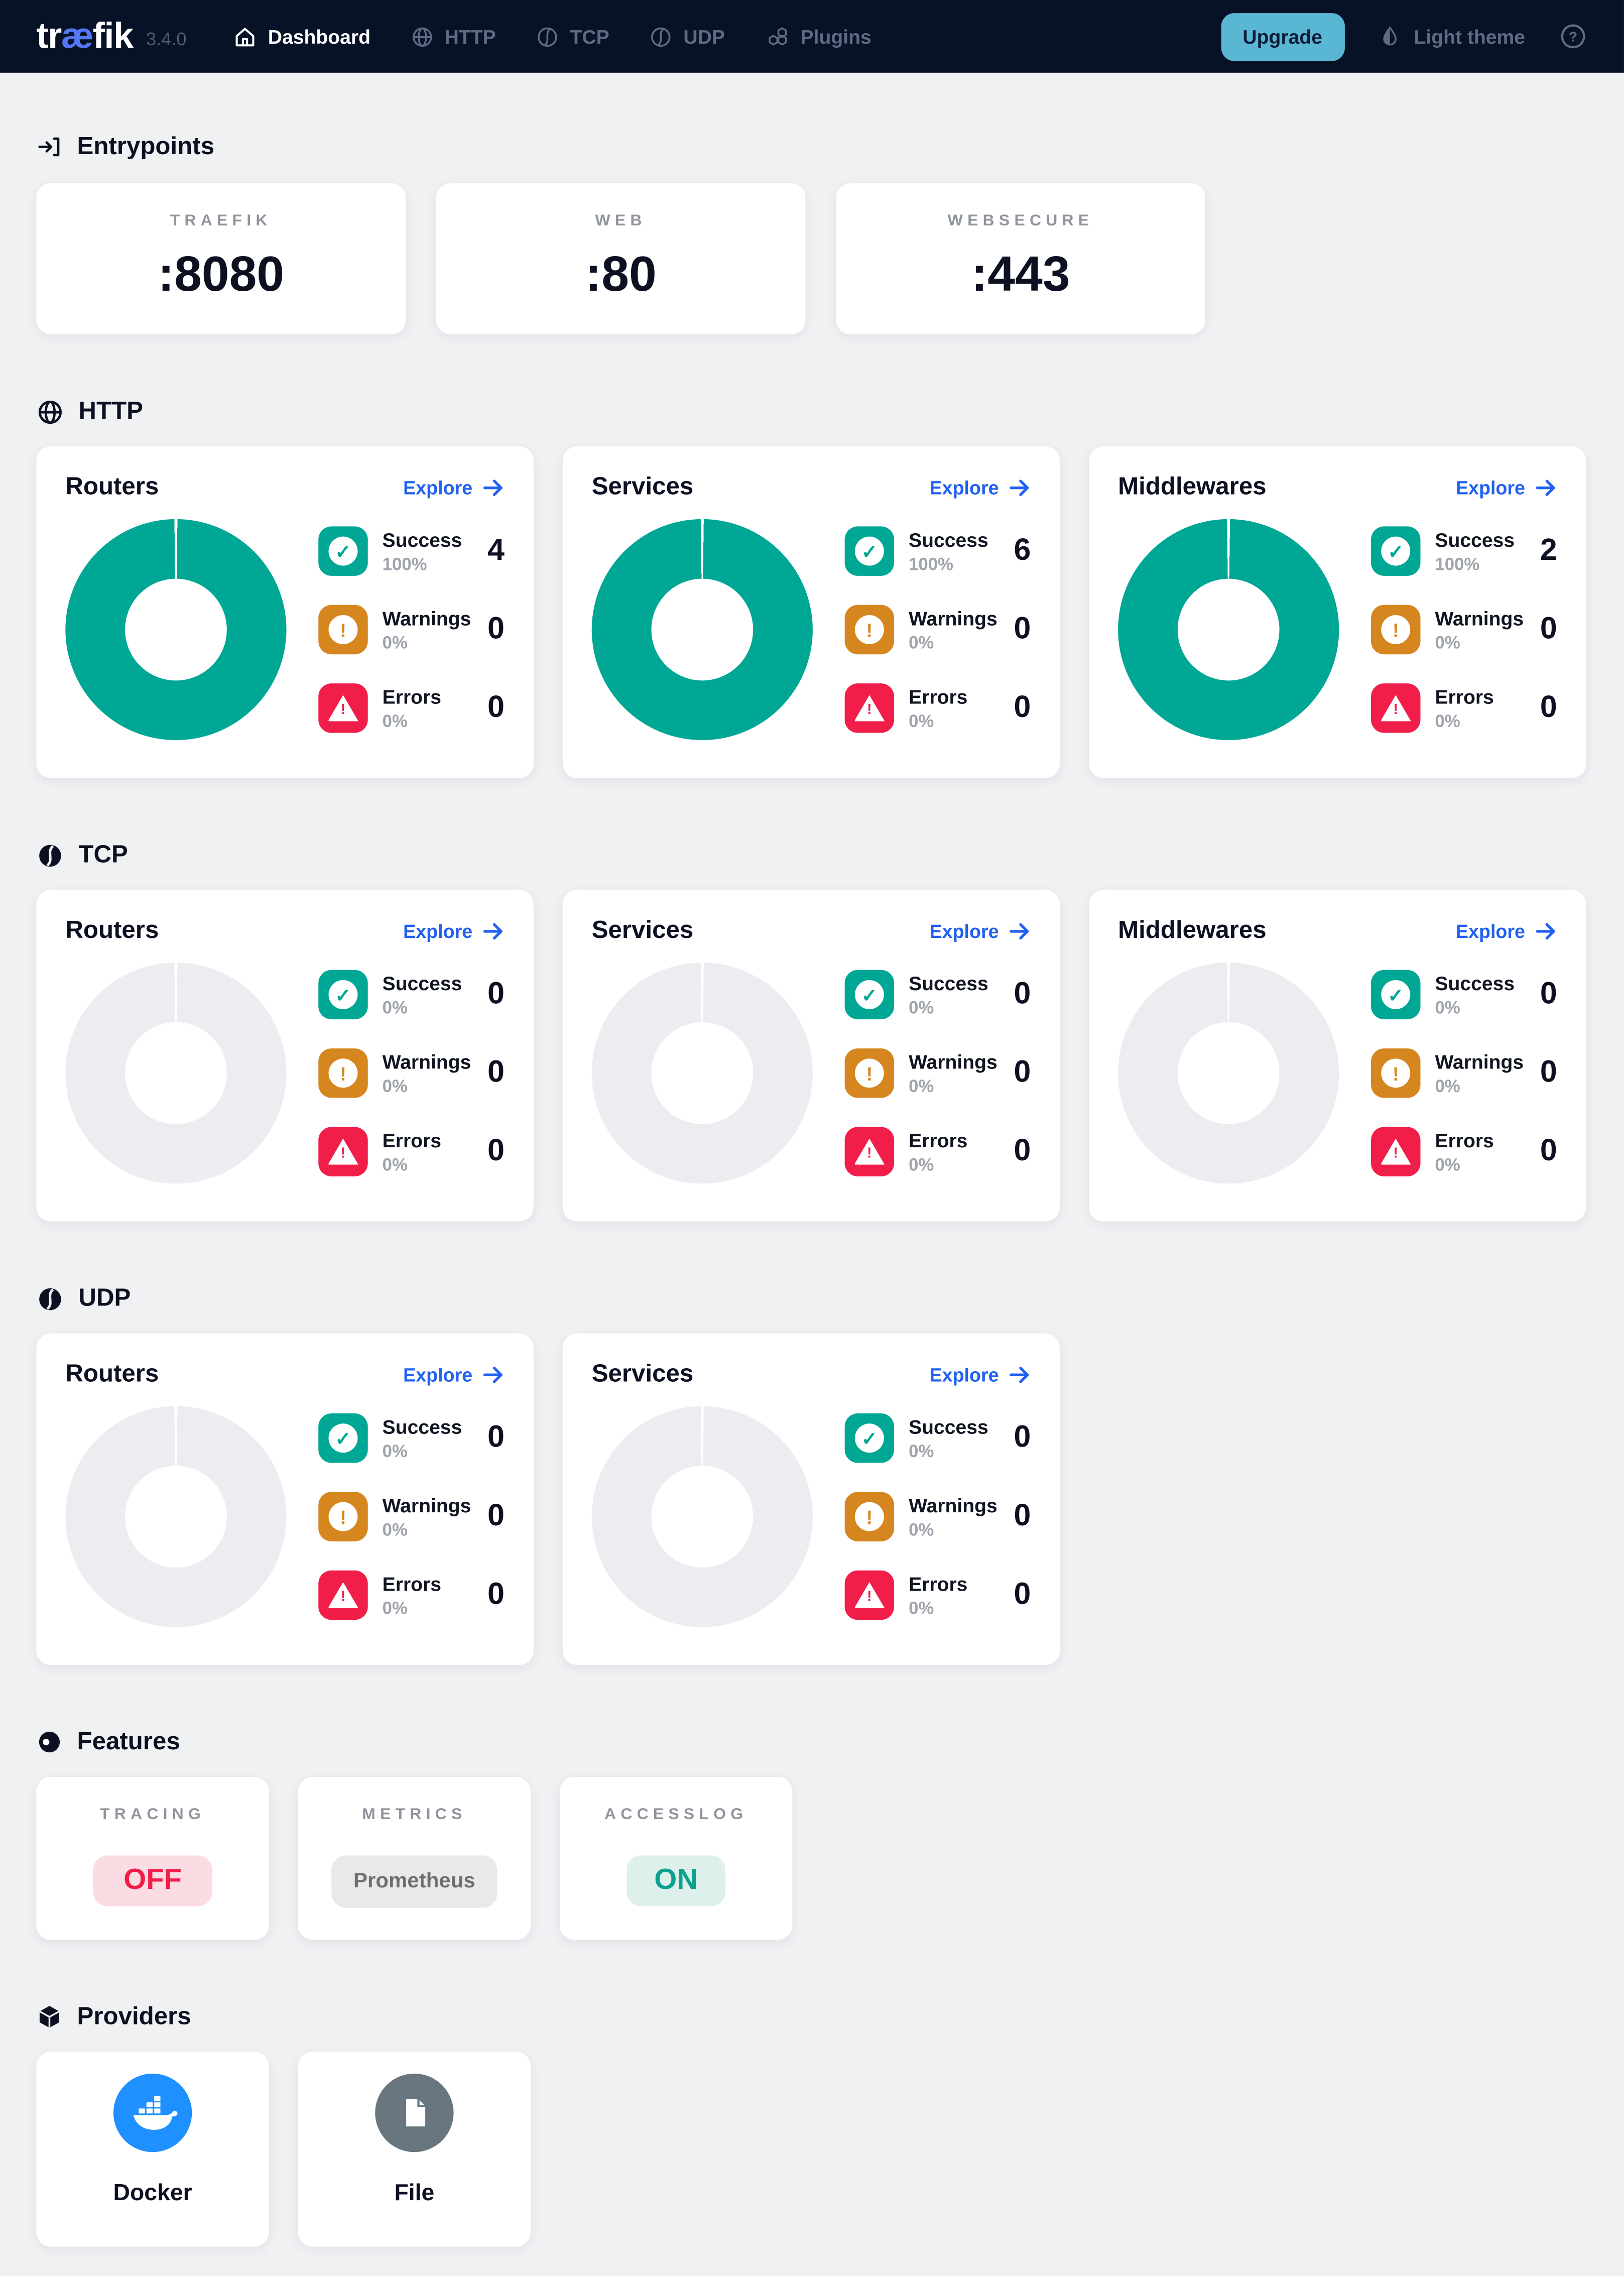  I want to click on error-icon: !, so click(1396, 1151).